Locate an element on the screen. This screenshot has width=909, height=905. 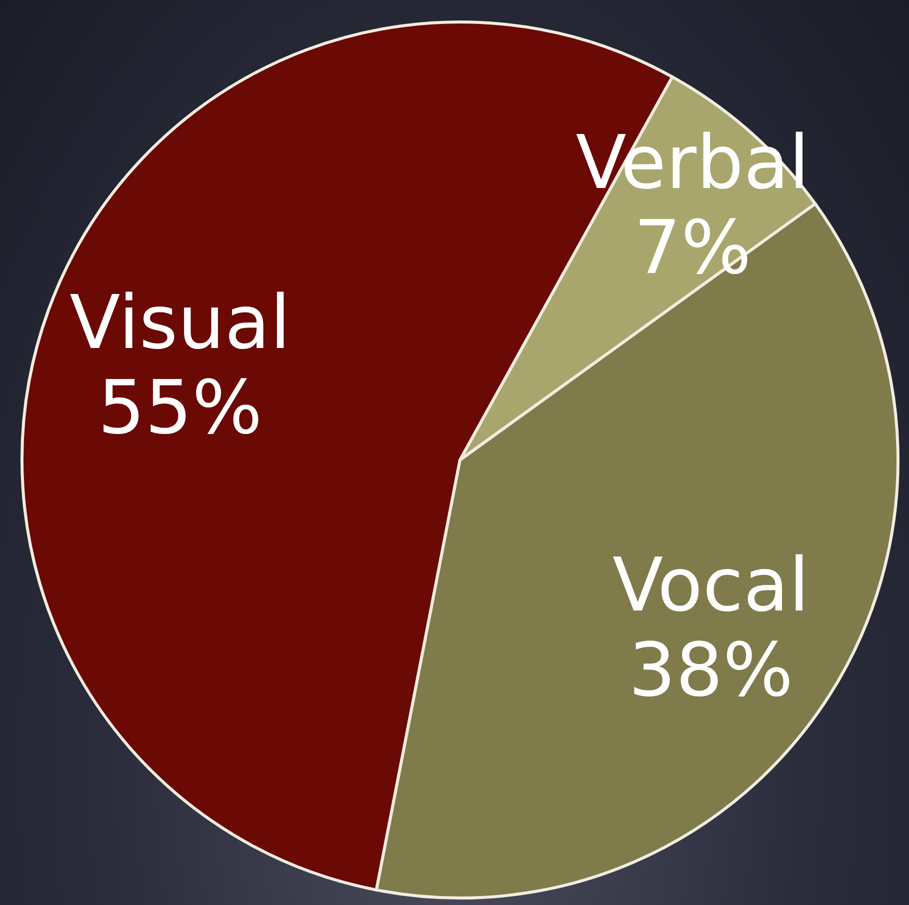
data-label: 38% is located at coordinates (711, 670).